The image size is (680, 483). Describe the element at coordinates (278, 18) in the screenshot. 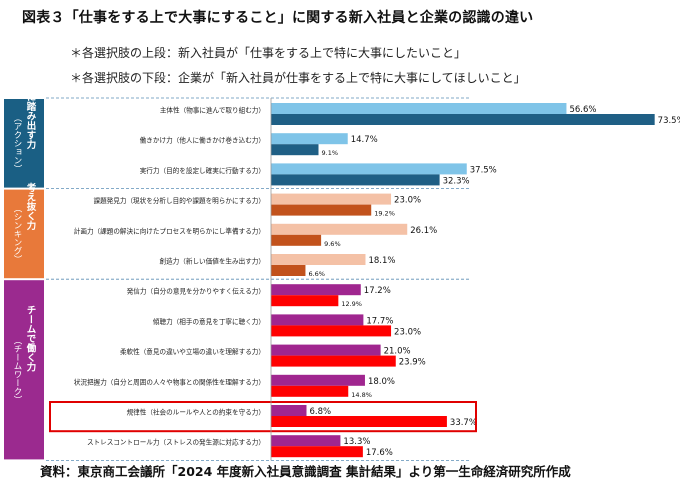

I see `page-title: 図表３「仕事をする上で大事にすること」に関する新入社員と企業の認識の違い` at that location.